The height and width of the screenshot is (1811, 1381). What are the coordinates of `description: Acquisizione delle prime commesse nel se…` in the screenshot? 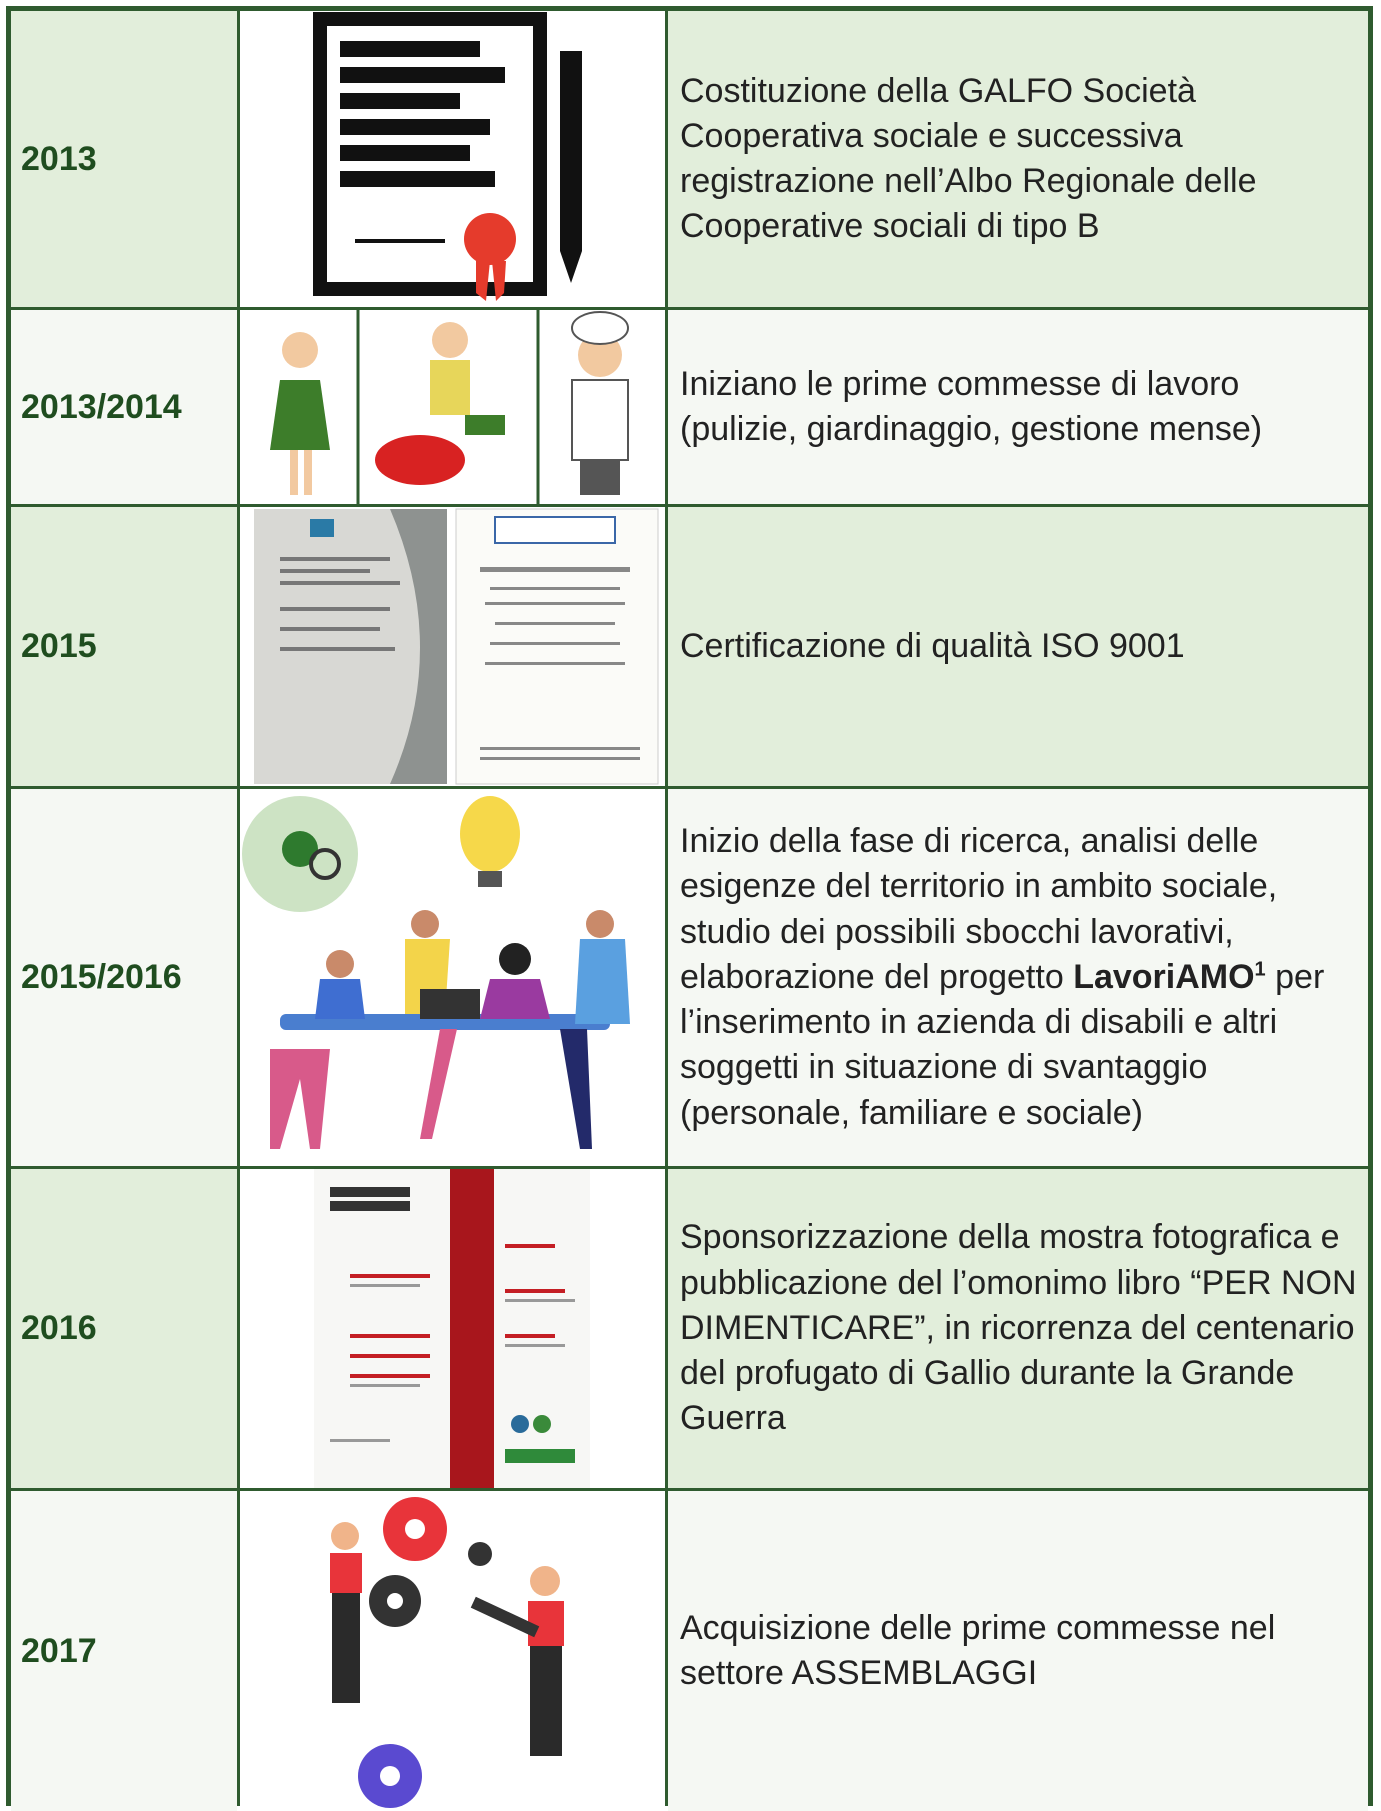 It's located at (1018, 1651).